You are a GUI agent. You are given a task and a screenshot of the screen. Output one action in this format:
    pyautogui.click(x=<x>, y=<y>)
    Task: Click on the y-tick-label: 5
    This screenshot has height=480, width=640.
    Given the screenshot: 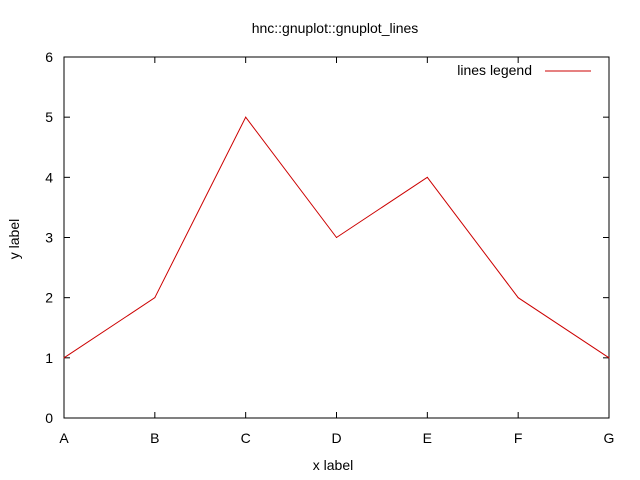 What is the action you would take?
    pyautogui.click(x=49, y=117)
    